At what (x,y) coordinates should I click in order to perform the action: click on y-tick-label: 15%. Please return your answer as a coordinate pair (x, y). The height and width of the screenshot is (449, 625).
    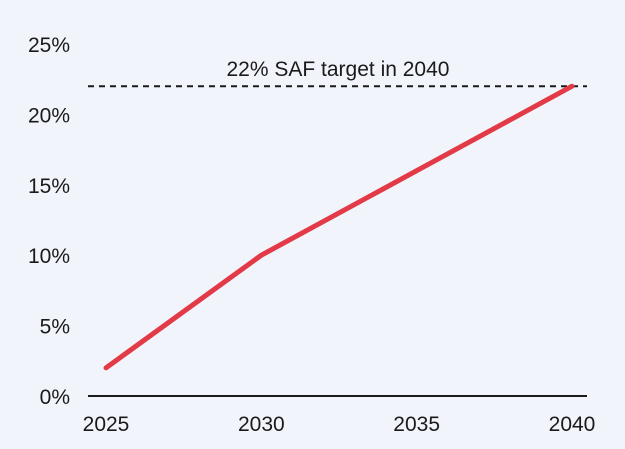
    Looking at the image, I should click on (49, 186).